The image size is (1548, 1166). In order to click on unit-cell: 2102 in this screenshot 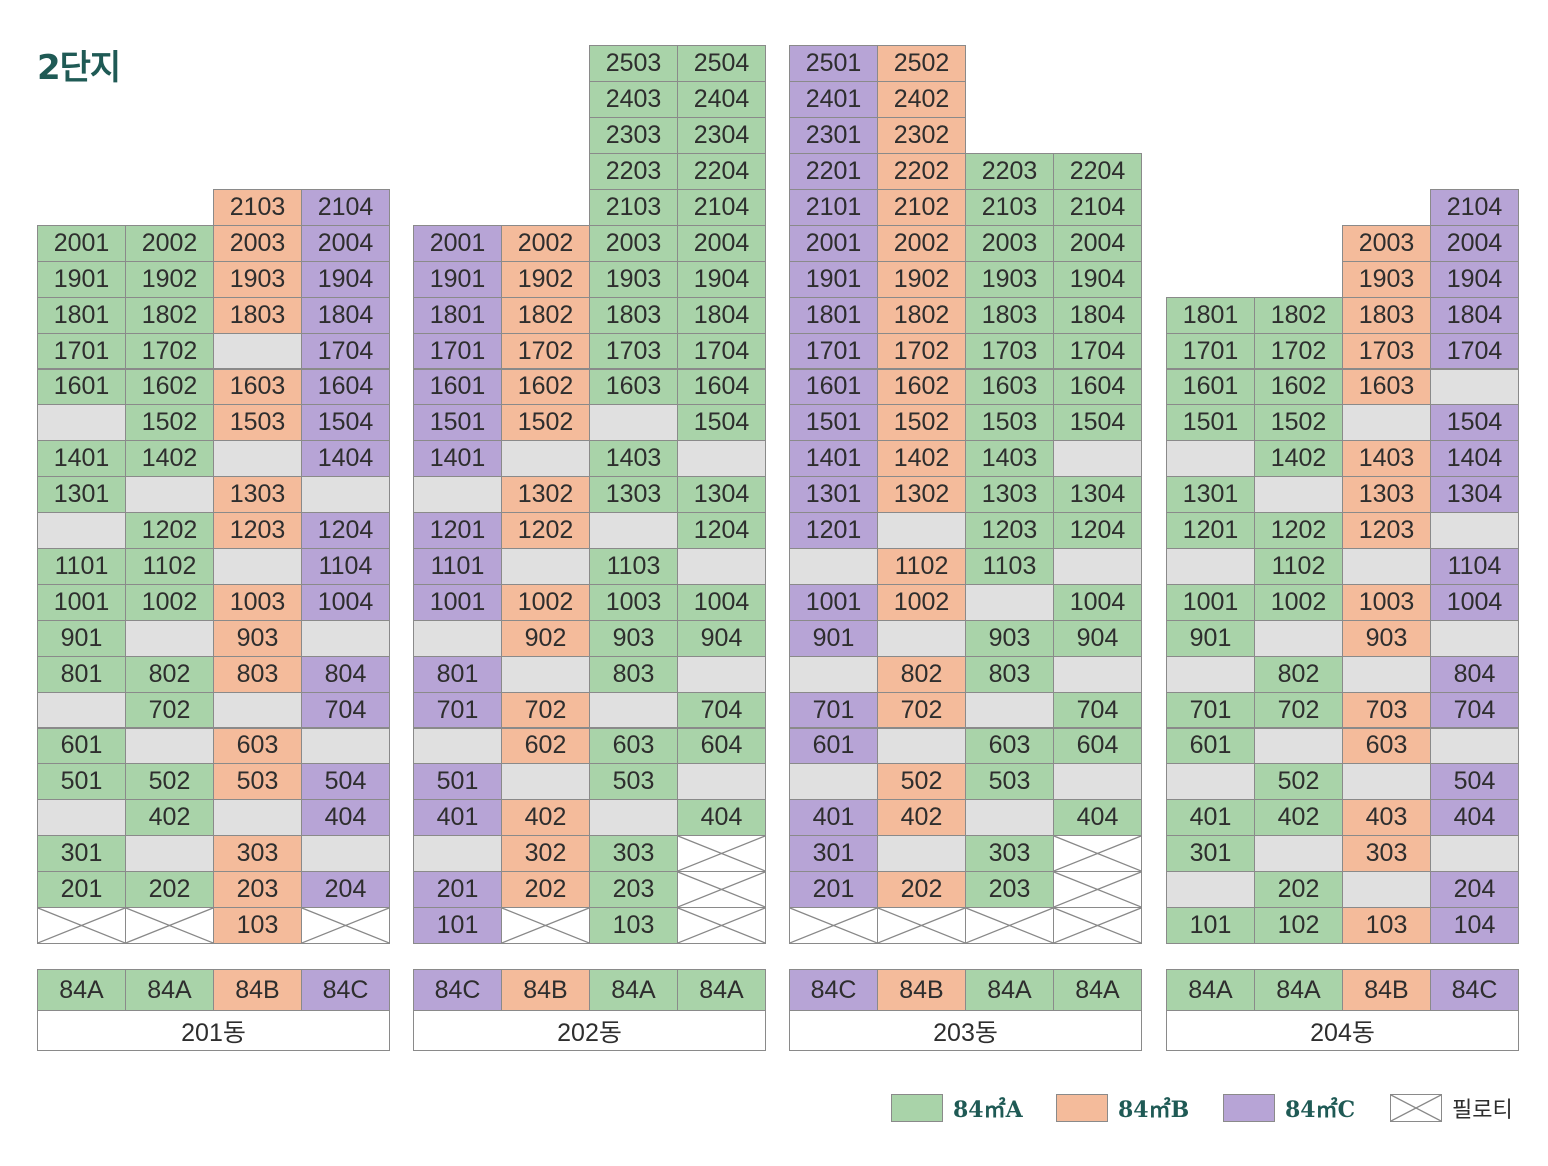, I will do `click(921, 207)`.